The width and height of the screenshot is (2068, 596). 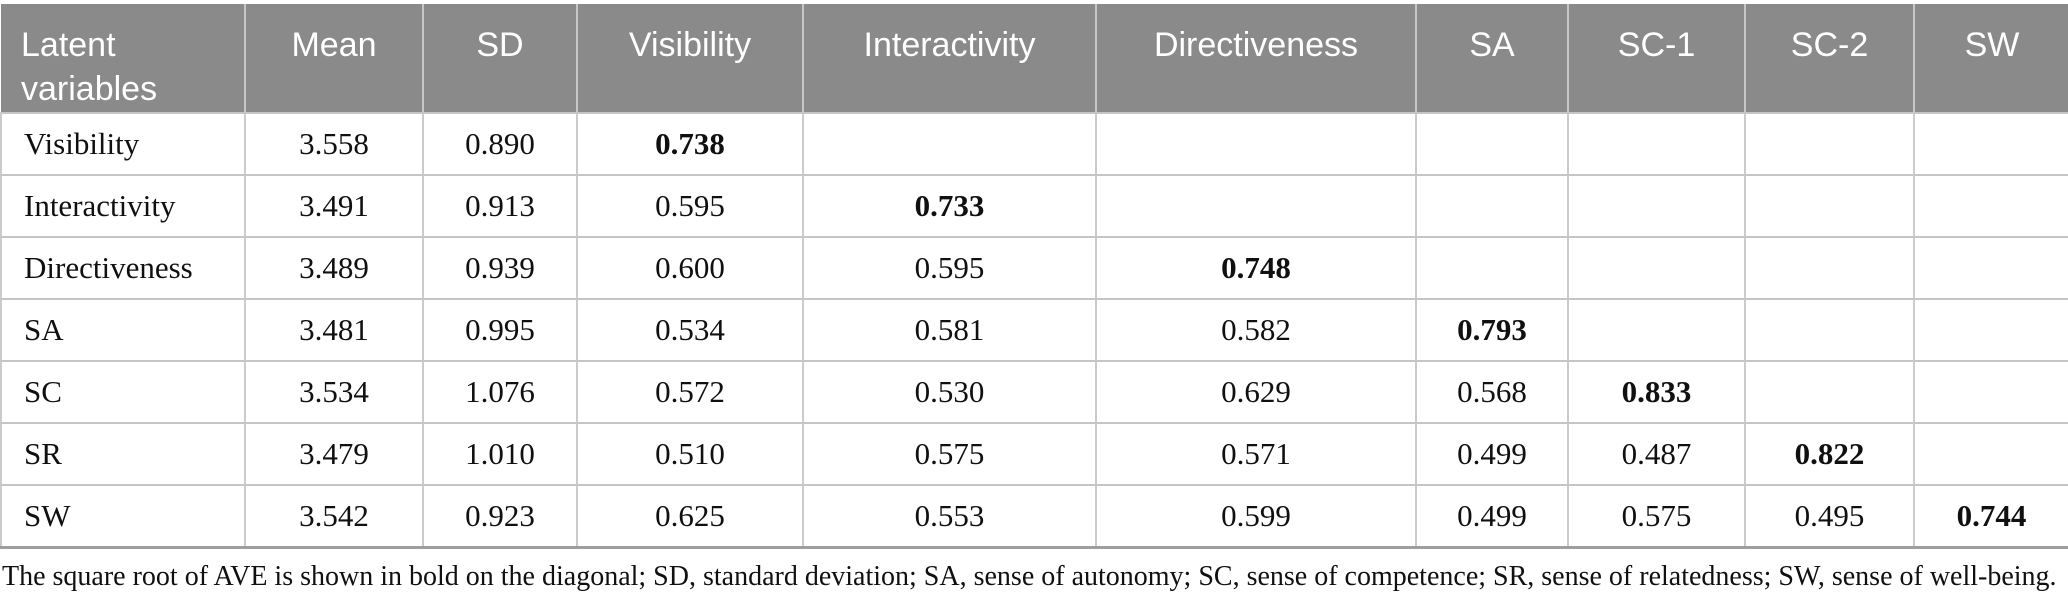 What do you see at coordinates (690, 144) in the screenshot?
I see `table-cell-diagonal: 0.738` at bounding box center [690, 144].